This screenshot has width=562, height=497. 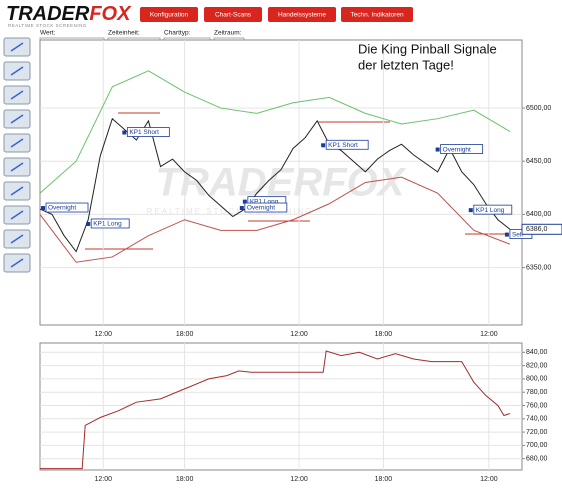 What do you see at coordinates (537, 392) in the screenshot?
I see `y-tick-label: 780,00` at bounding box center [537, 392].